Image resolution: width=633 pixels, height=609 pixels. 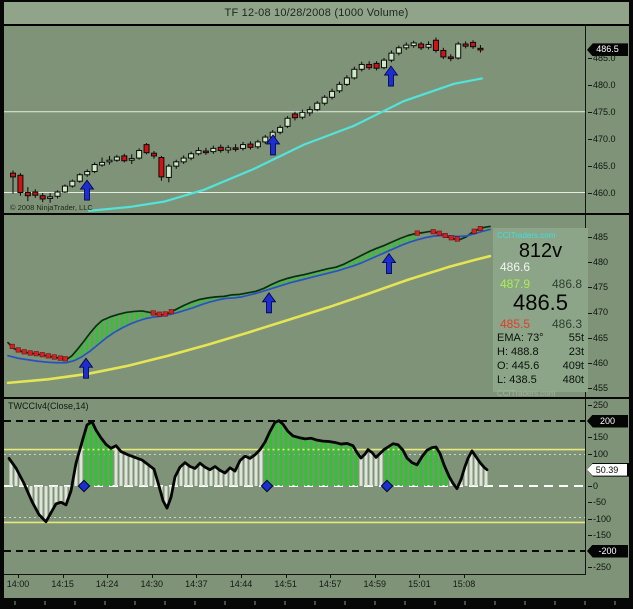 I want to click on time-label: 14:15, so click(x=62, y=584).